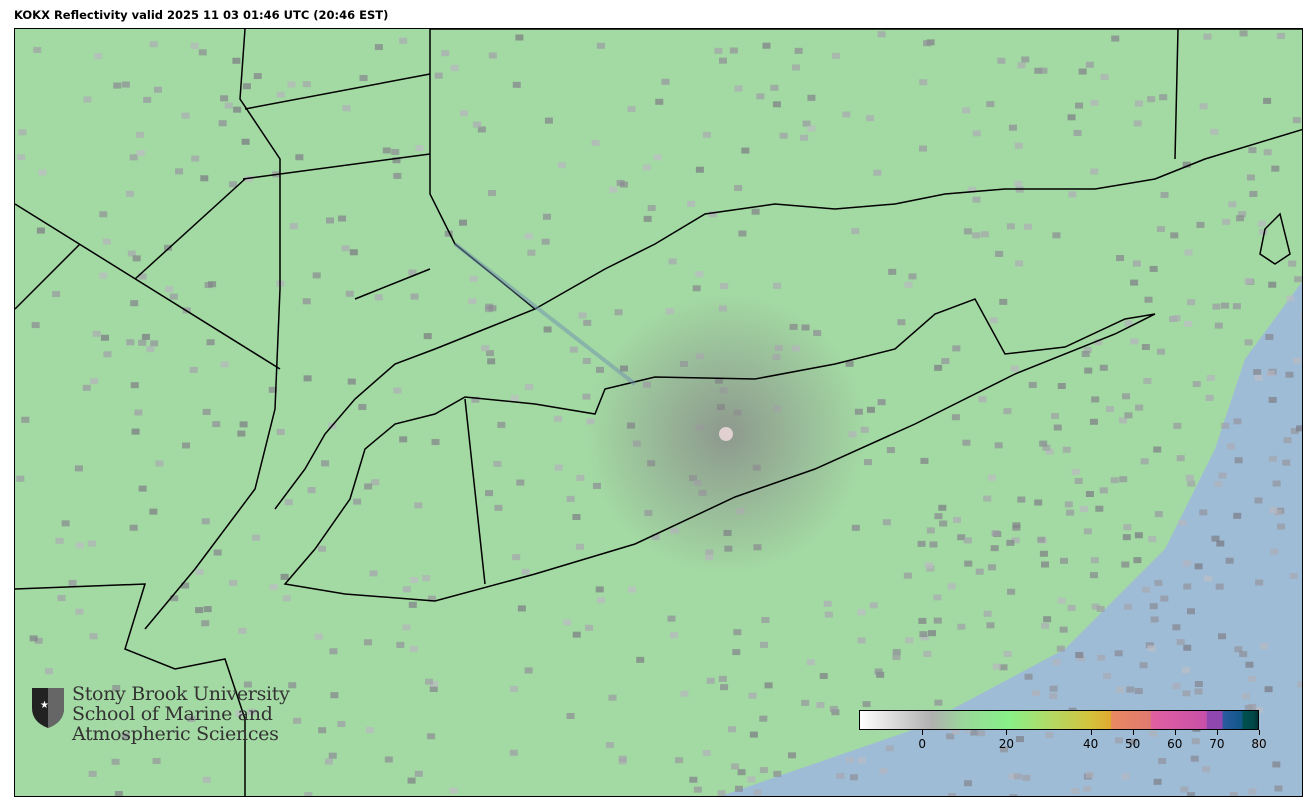 The image size is (1316, 811). I want to click on colorbar-tick-label: 40, so click(1090, 744).